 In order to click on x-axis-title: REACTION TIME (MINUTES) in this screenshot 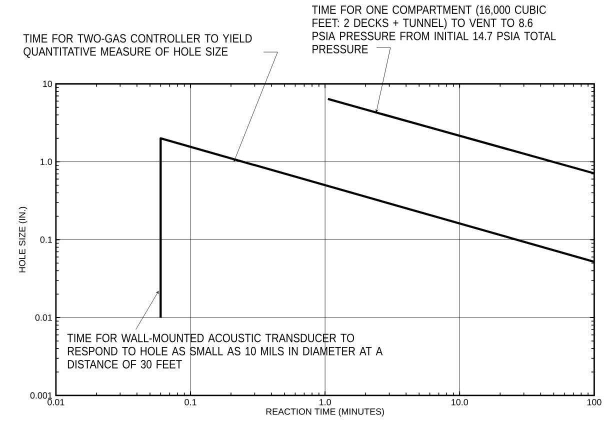, I will do `click(325, 412)`.